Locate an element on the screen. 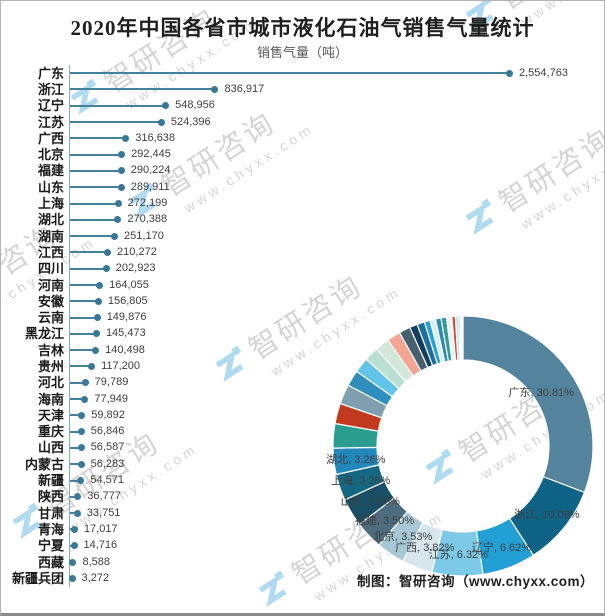  lollipop-row: 贵州 117,200 is located at coordinates (303, 366).